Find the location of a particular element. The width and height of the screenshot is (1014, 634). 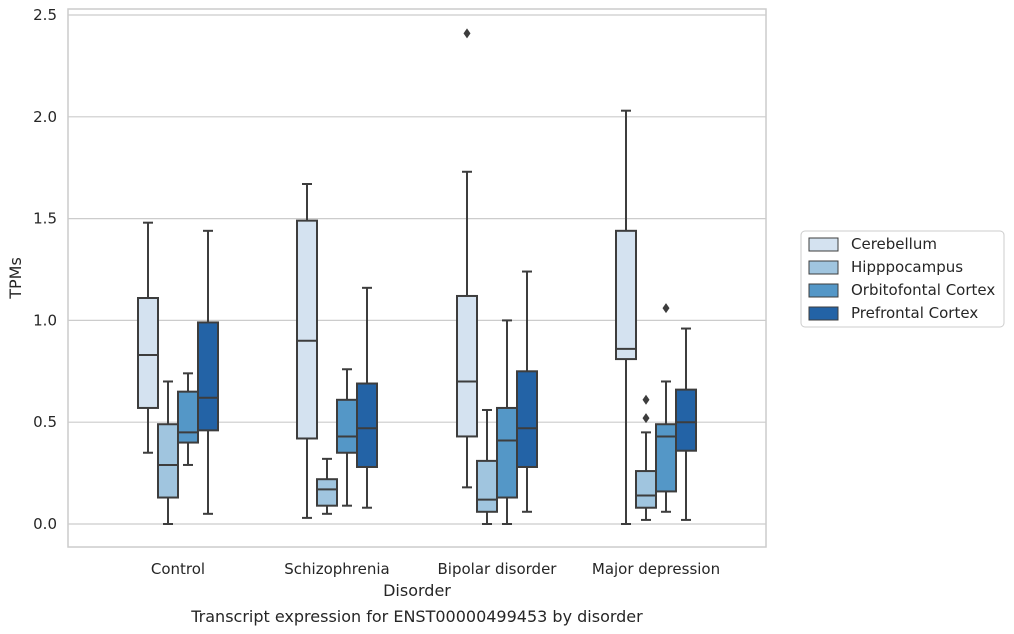

y-tick-label: 0.5 is located at coordinates (45, 422).